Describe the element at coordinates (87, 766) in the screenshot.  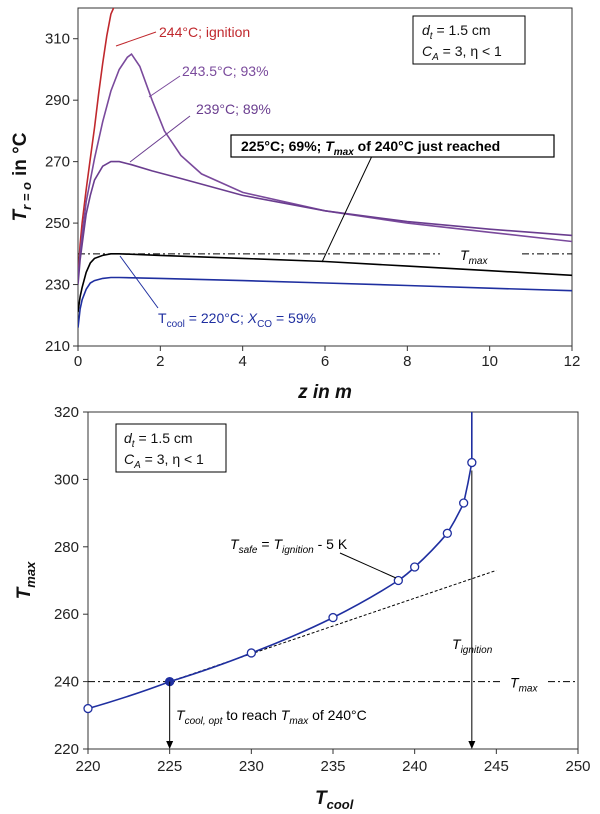
I see `x-tick-label-2: 220` at that location.